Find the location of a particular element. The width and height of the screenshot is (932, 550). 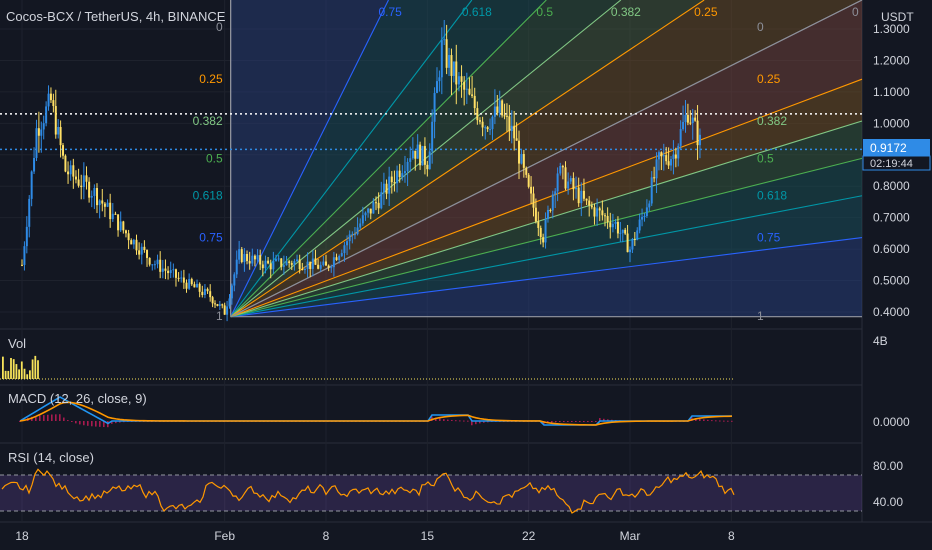

horizontal-levels is located at coordinates (431, 132).